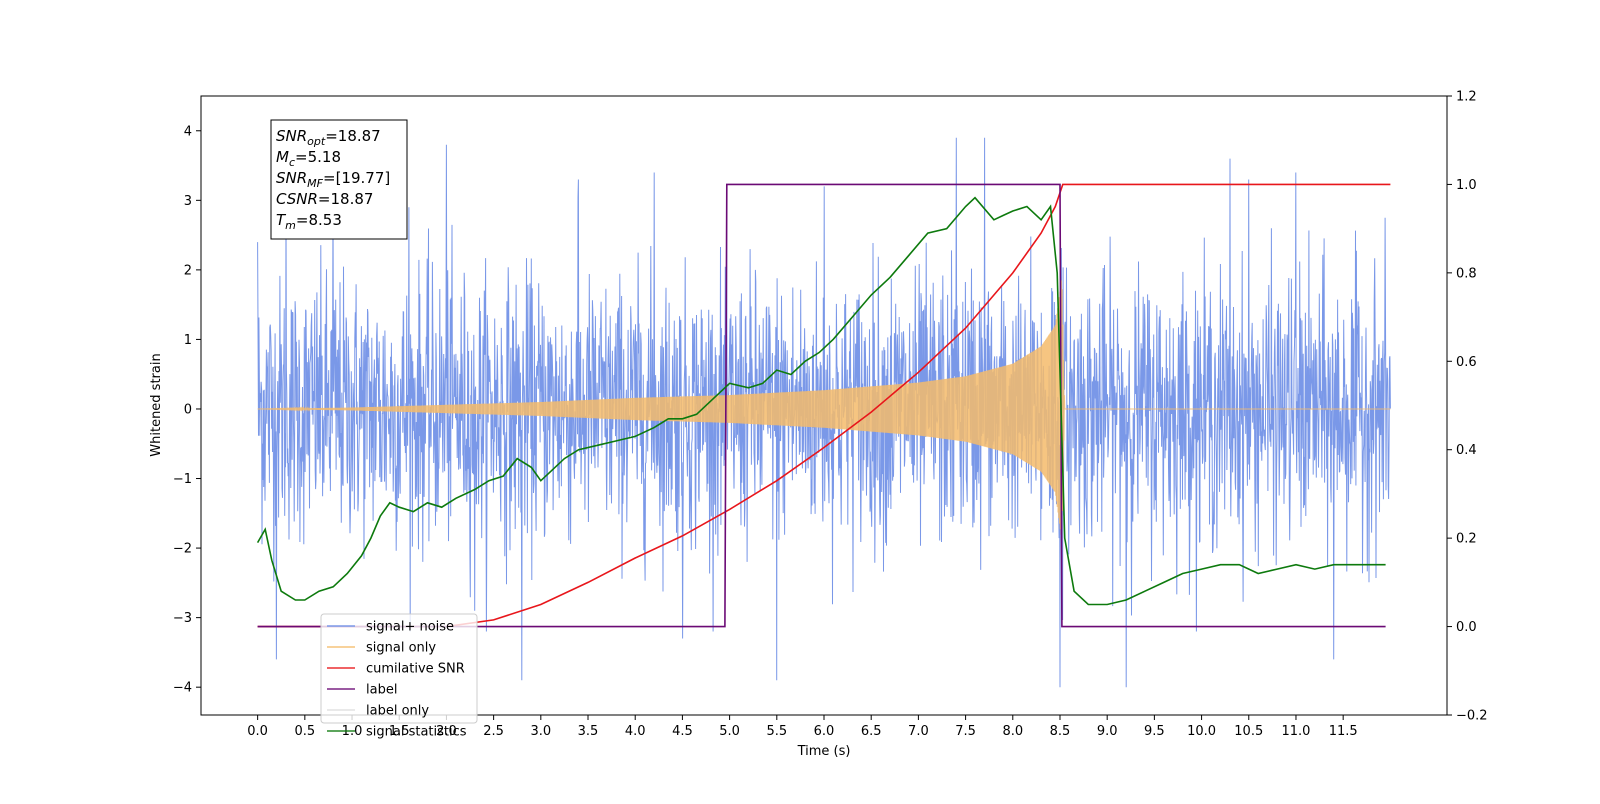  I want to click on y-axis-left: −4 −3 −2 −1 0 1 2 3 4, so click(187, 410).